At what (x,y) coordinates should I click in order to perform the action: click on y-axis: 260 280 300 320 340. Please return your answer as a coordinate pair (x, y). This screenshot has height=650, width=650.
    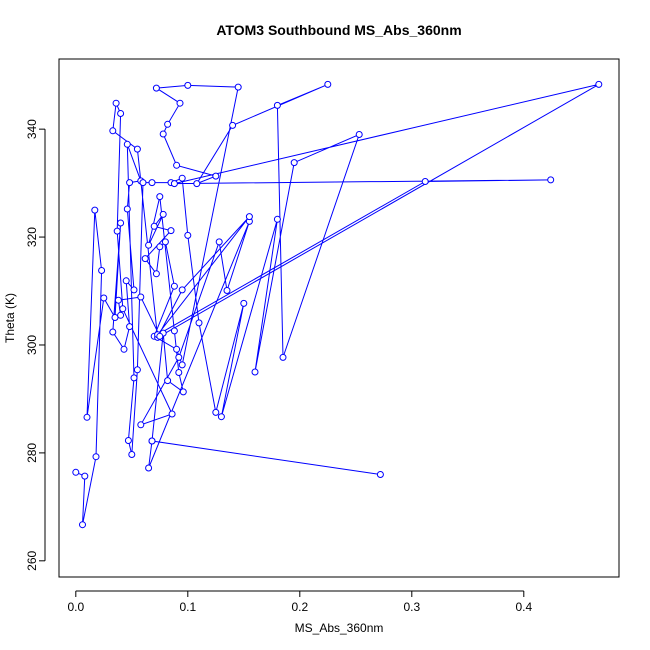
    Looking at the image, I should click on (35, 345).